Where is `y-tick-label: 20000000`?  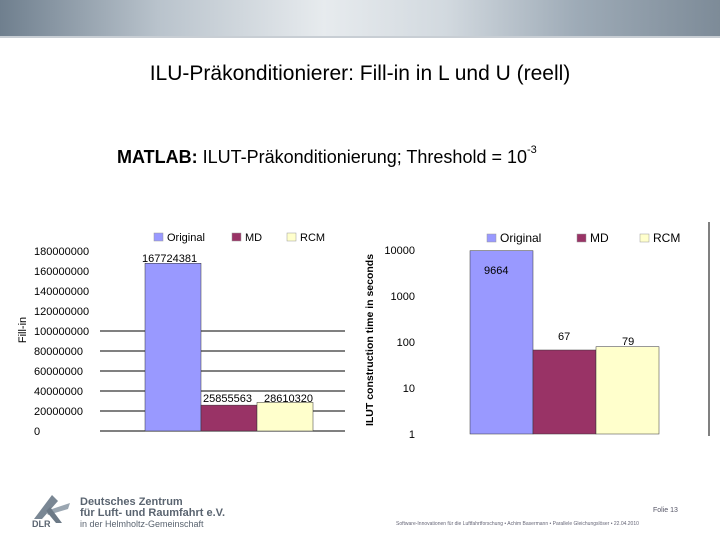
y-tick-label: 20000000 is located at coordinates (58, 412).